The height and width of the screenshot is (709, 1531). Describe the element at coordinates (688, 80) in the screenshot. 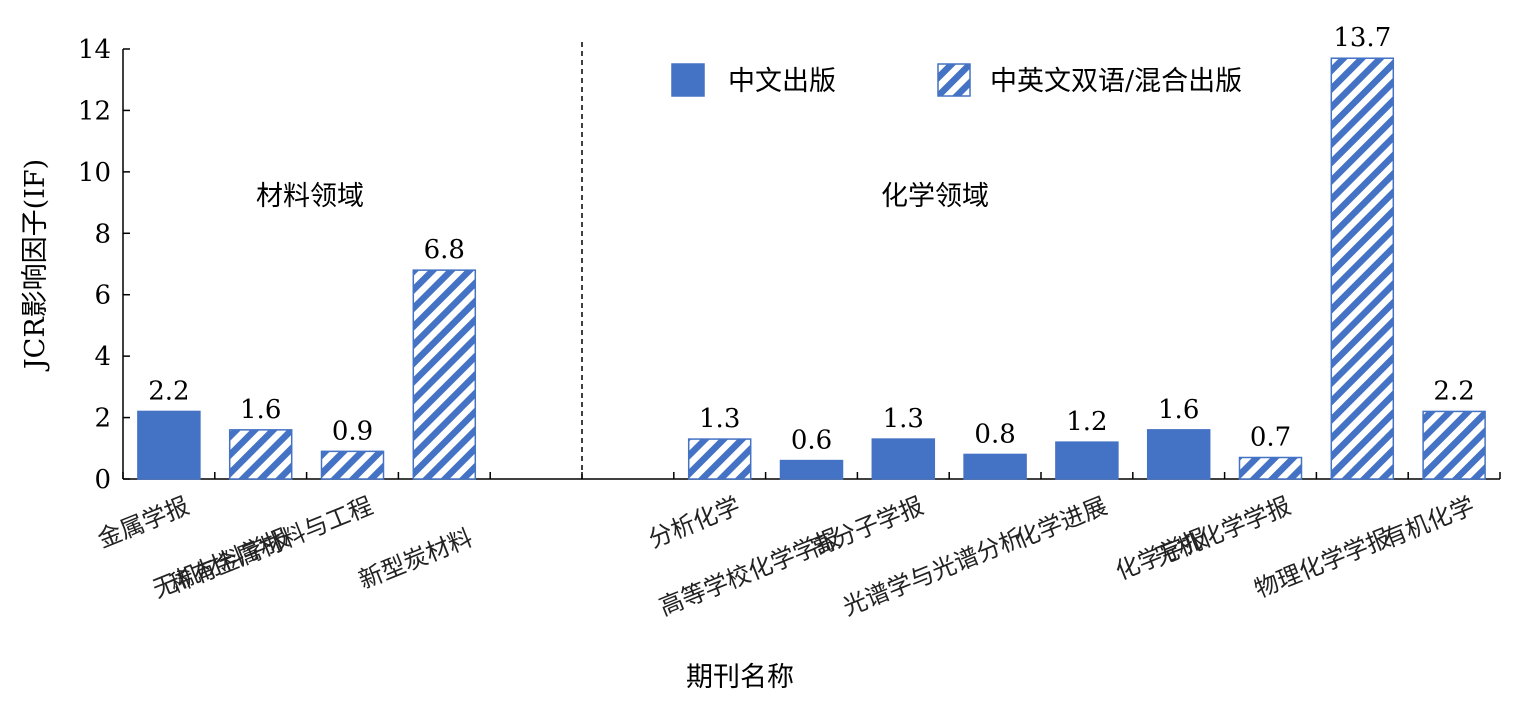

I see `legend-swatch-solid` at that location.